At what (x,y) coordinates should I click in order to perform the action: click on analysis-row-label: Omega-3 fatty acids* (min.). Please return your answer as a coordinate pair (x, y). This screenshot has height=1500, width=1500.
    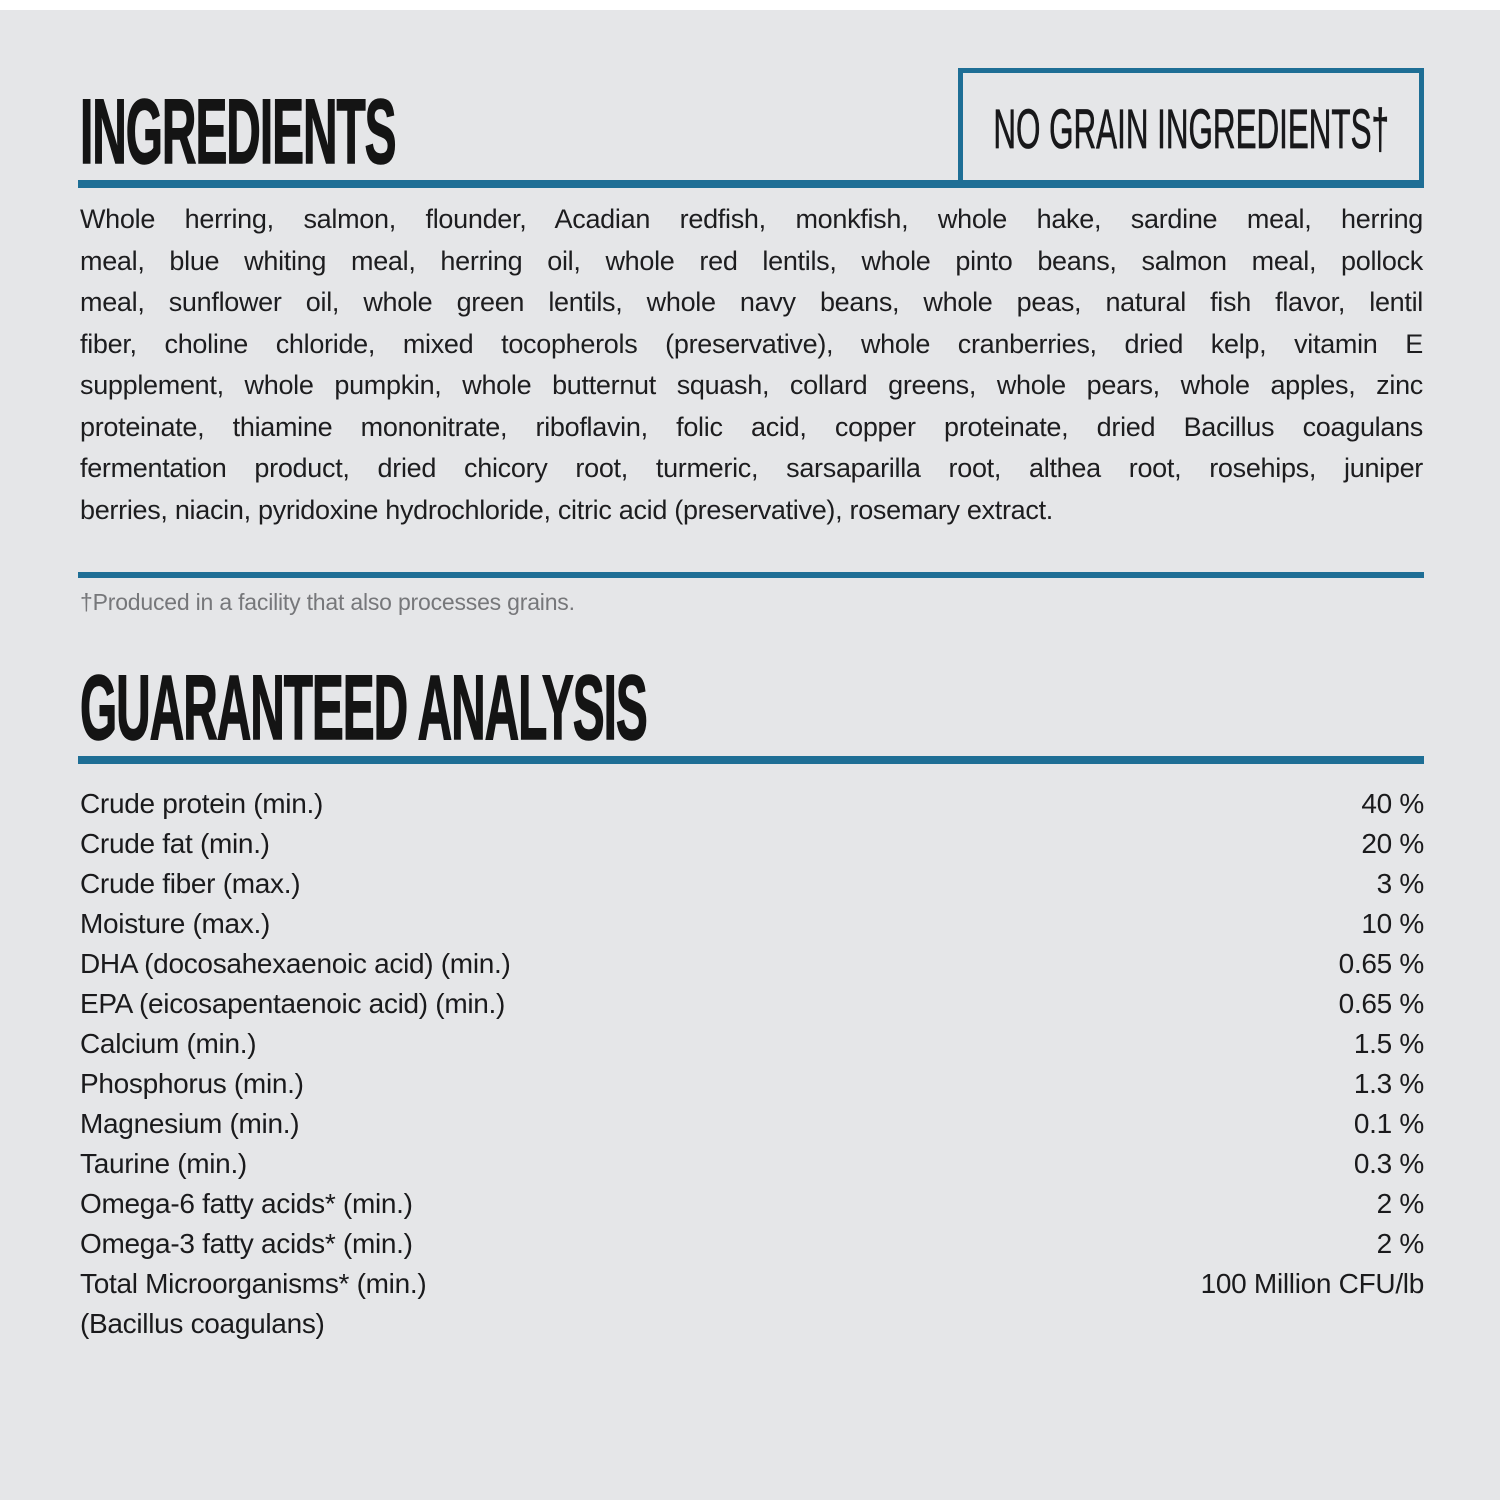
    Looking at the image, I should click on (246, 1243).